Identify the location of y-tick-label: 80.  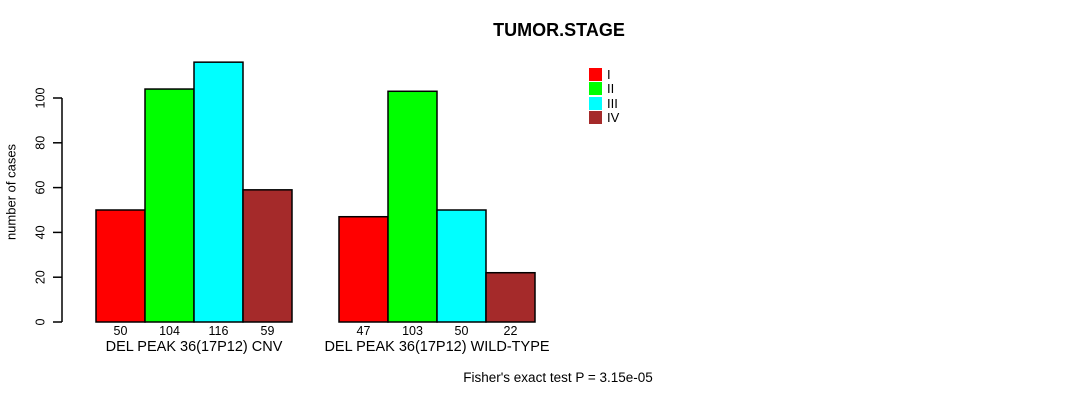
(40, 143).